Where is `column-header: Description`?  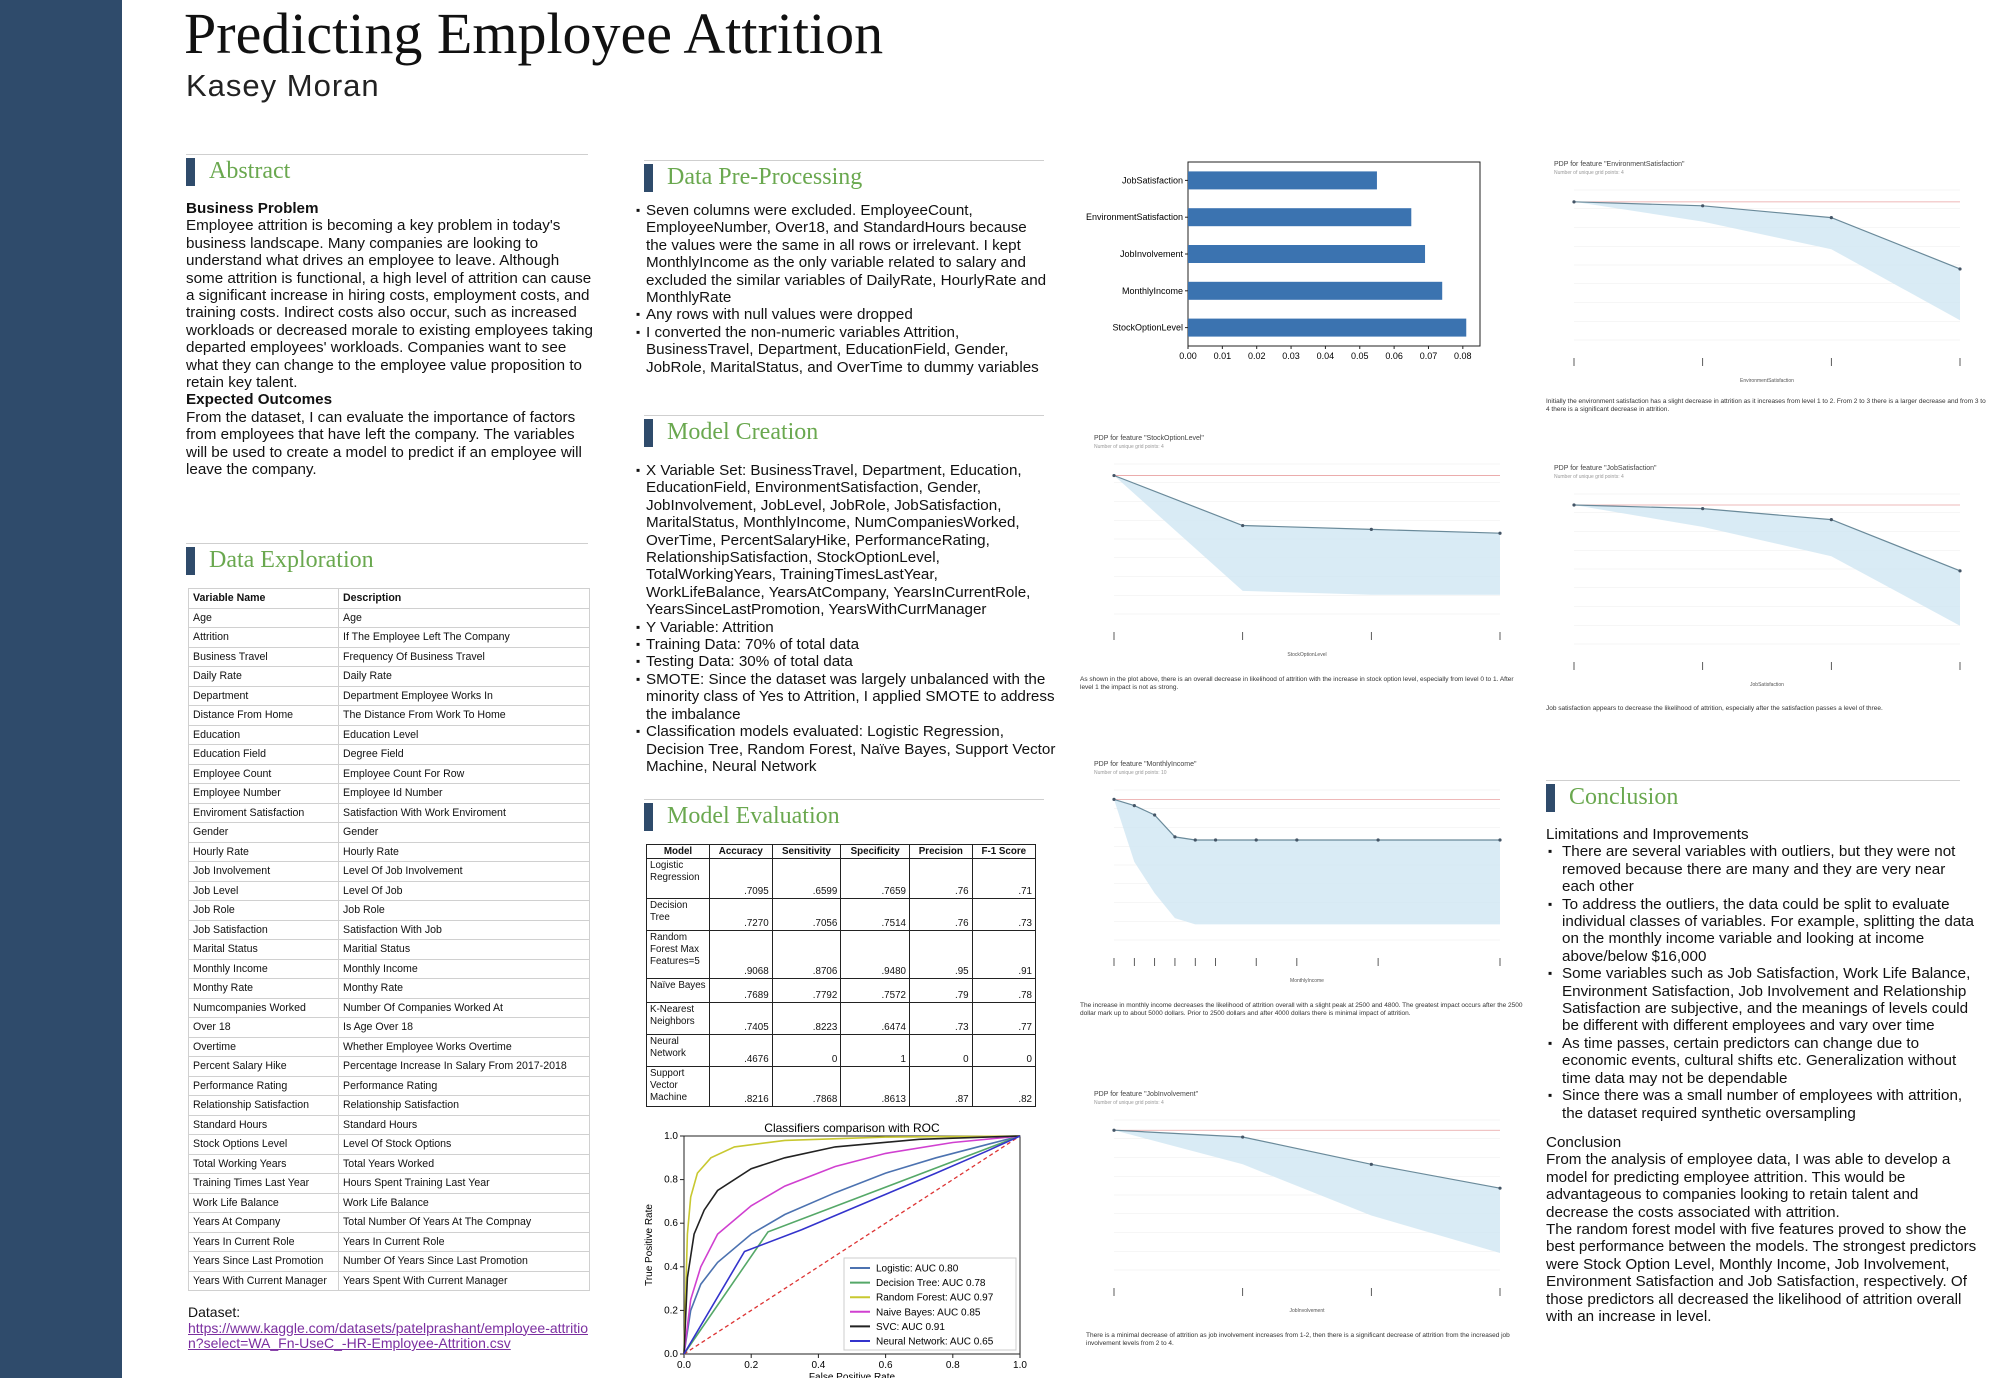
column-header: Description is located at coordinates (464, 598).